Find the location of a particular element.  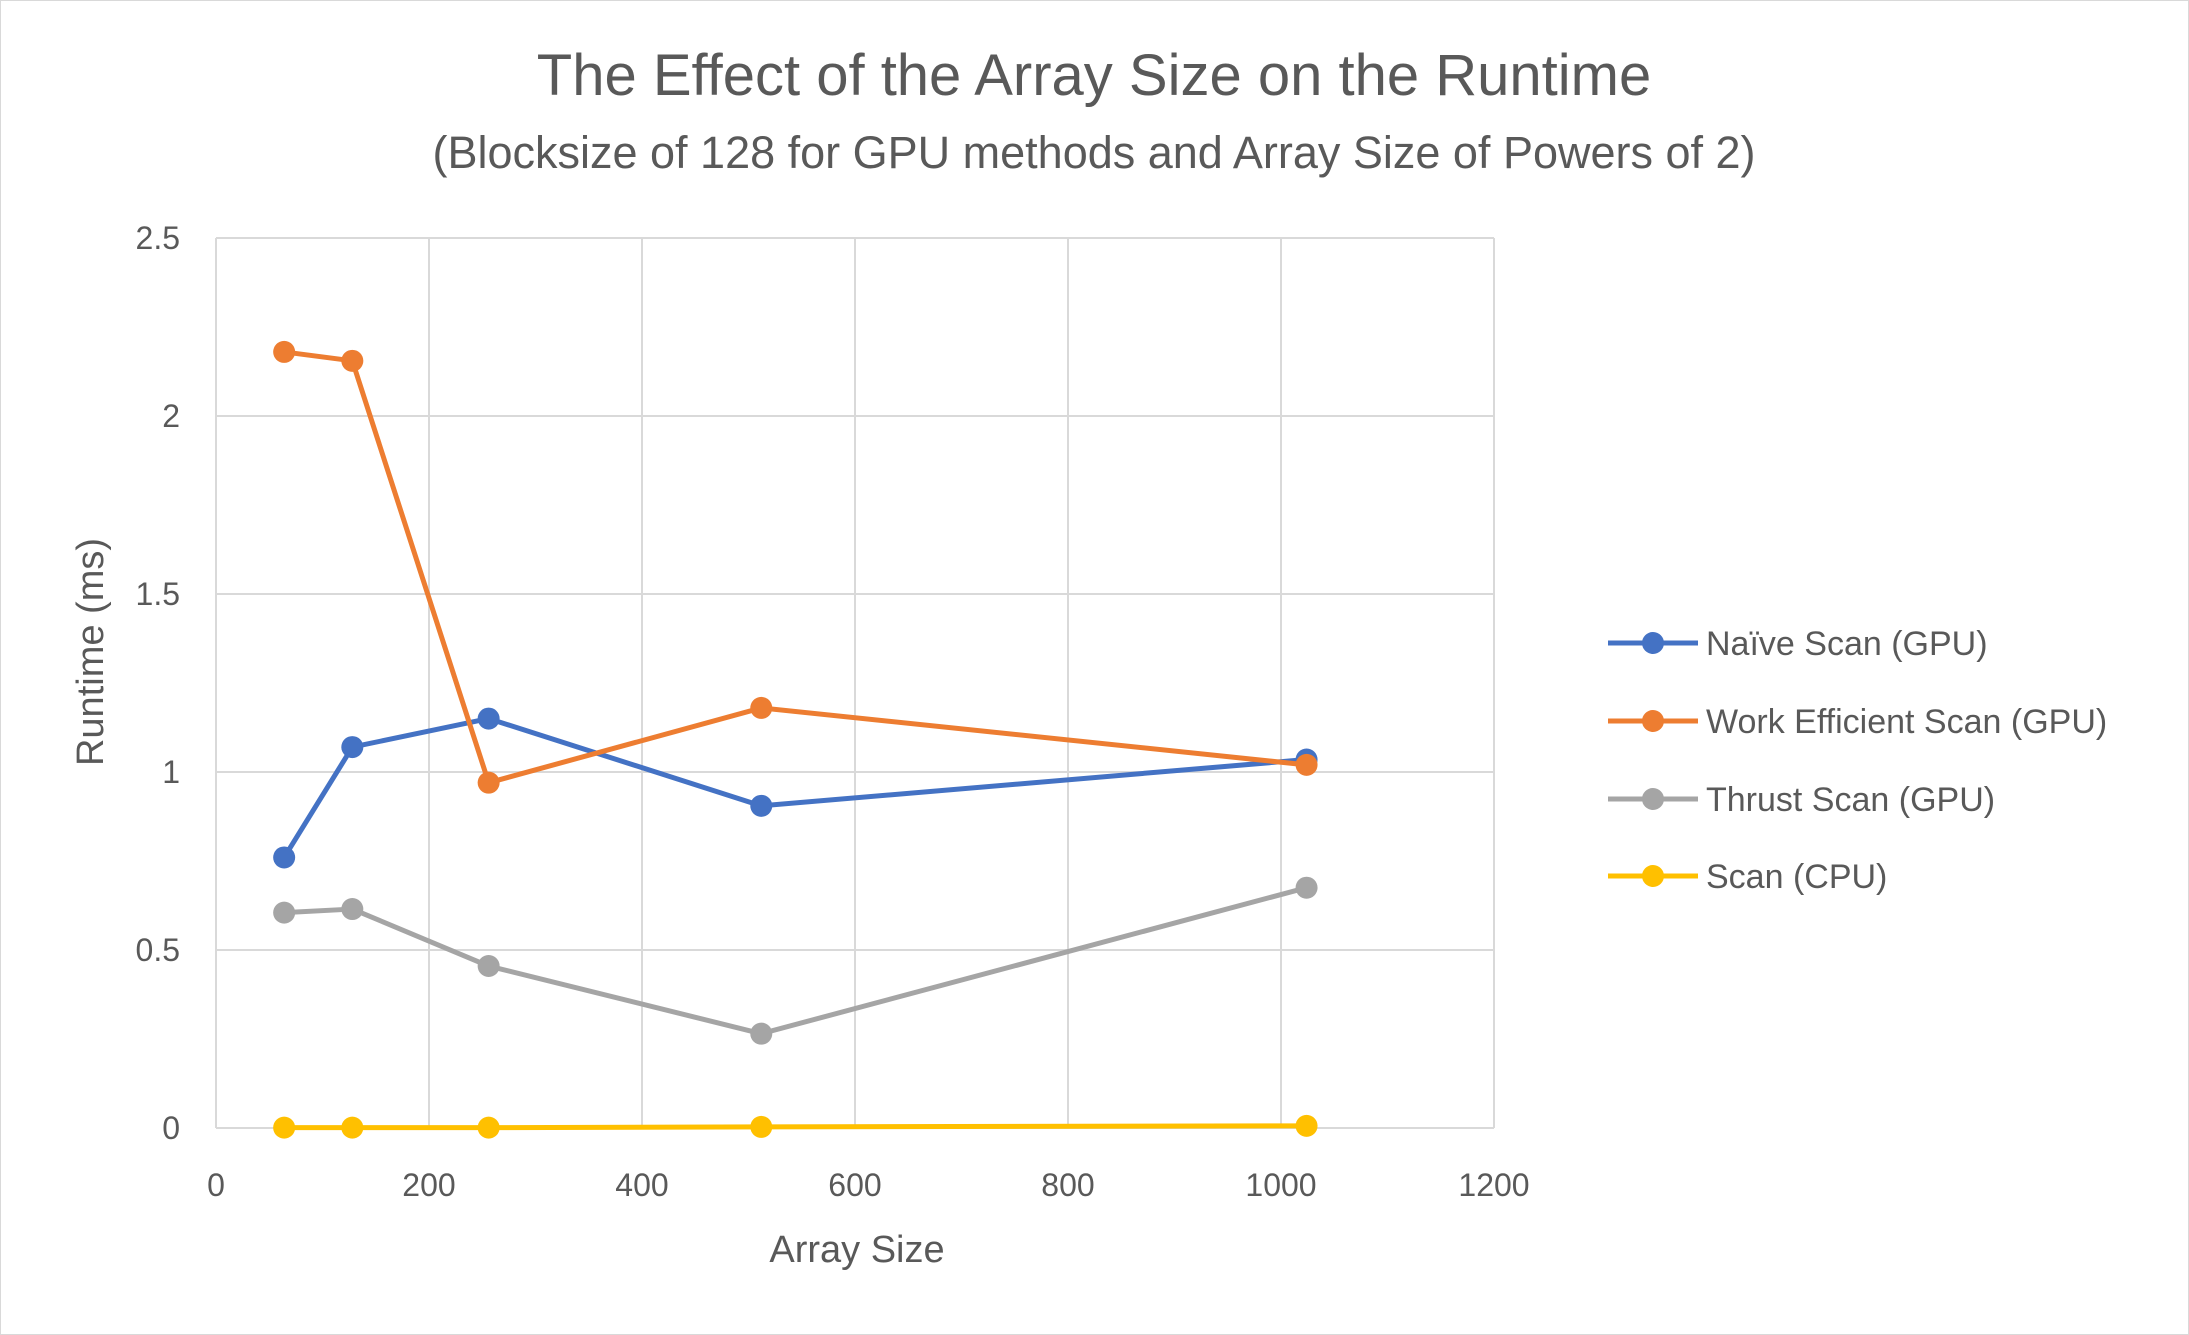

y-tick-label: 2 is located at coordinates (171, 416).